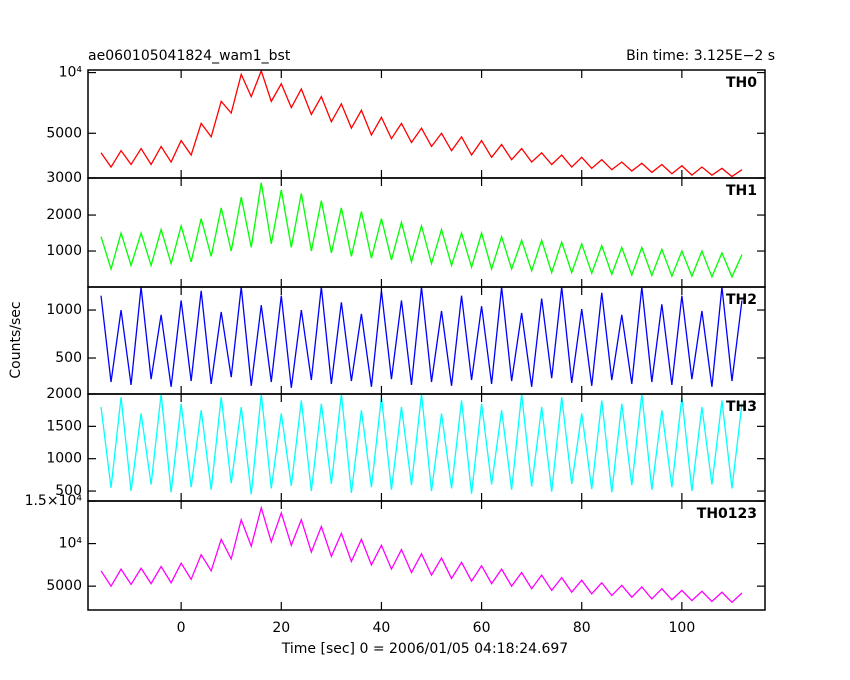 This screenshot has width=850, height=680. Describe the element at coordinates (741, 407) in the screenshot. I see `panel-label: TH3` at that location.